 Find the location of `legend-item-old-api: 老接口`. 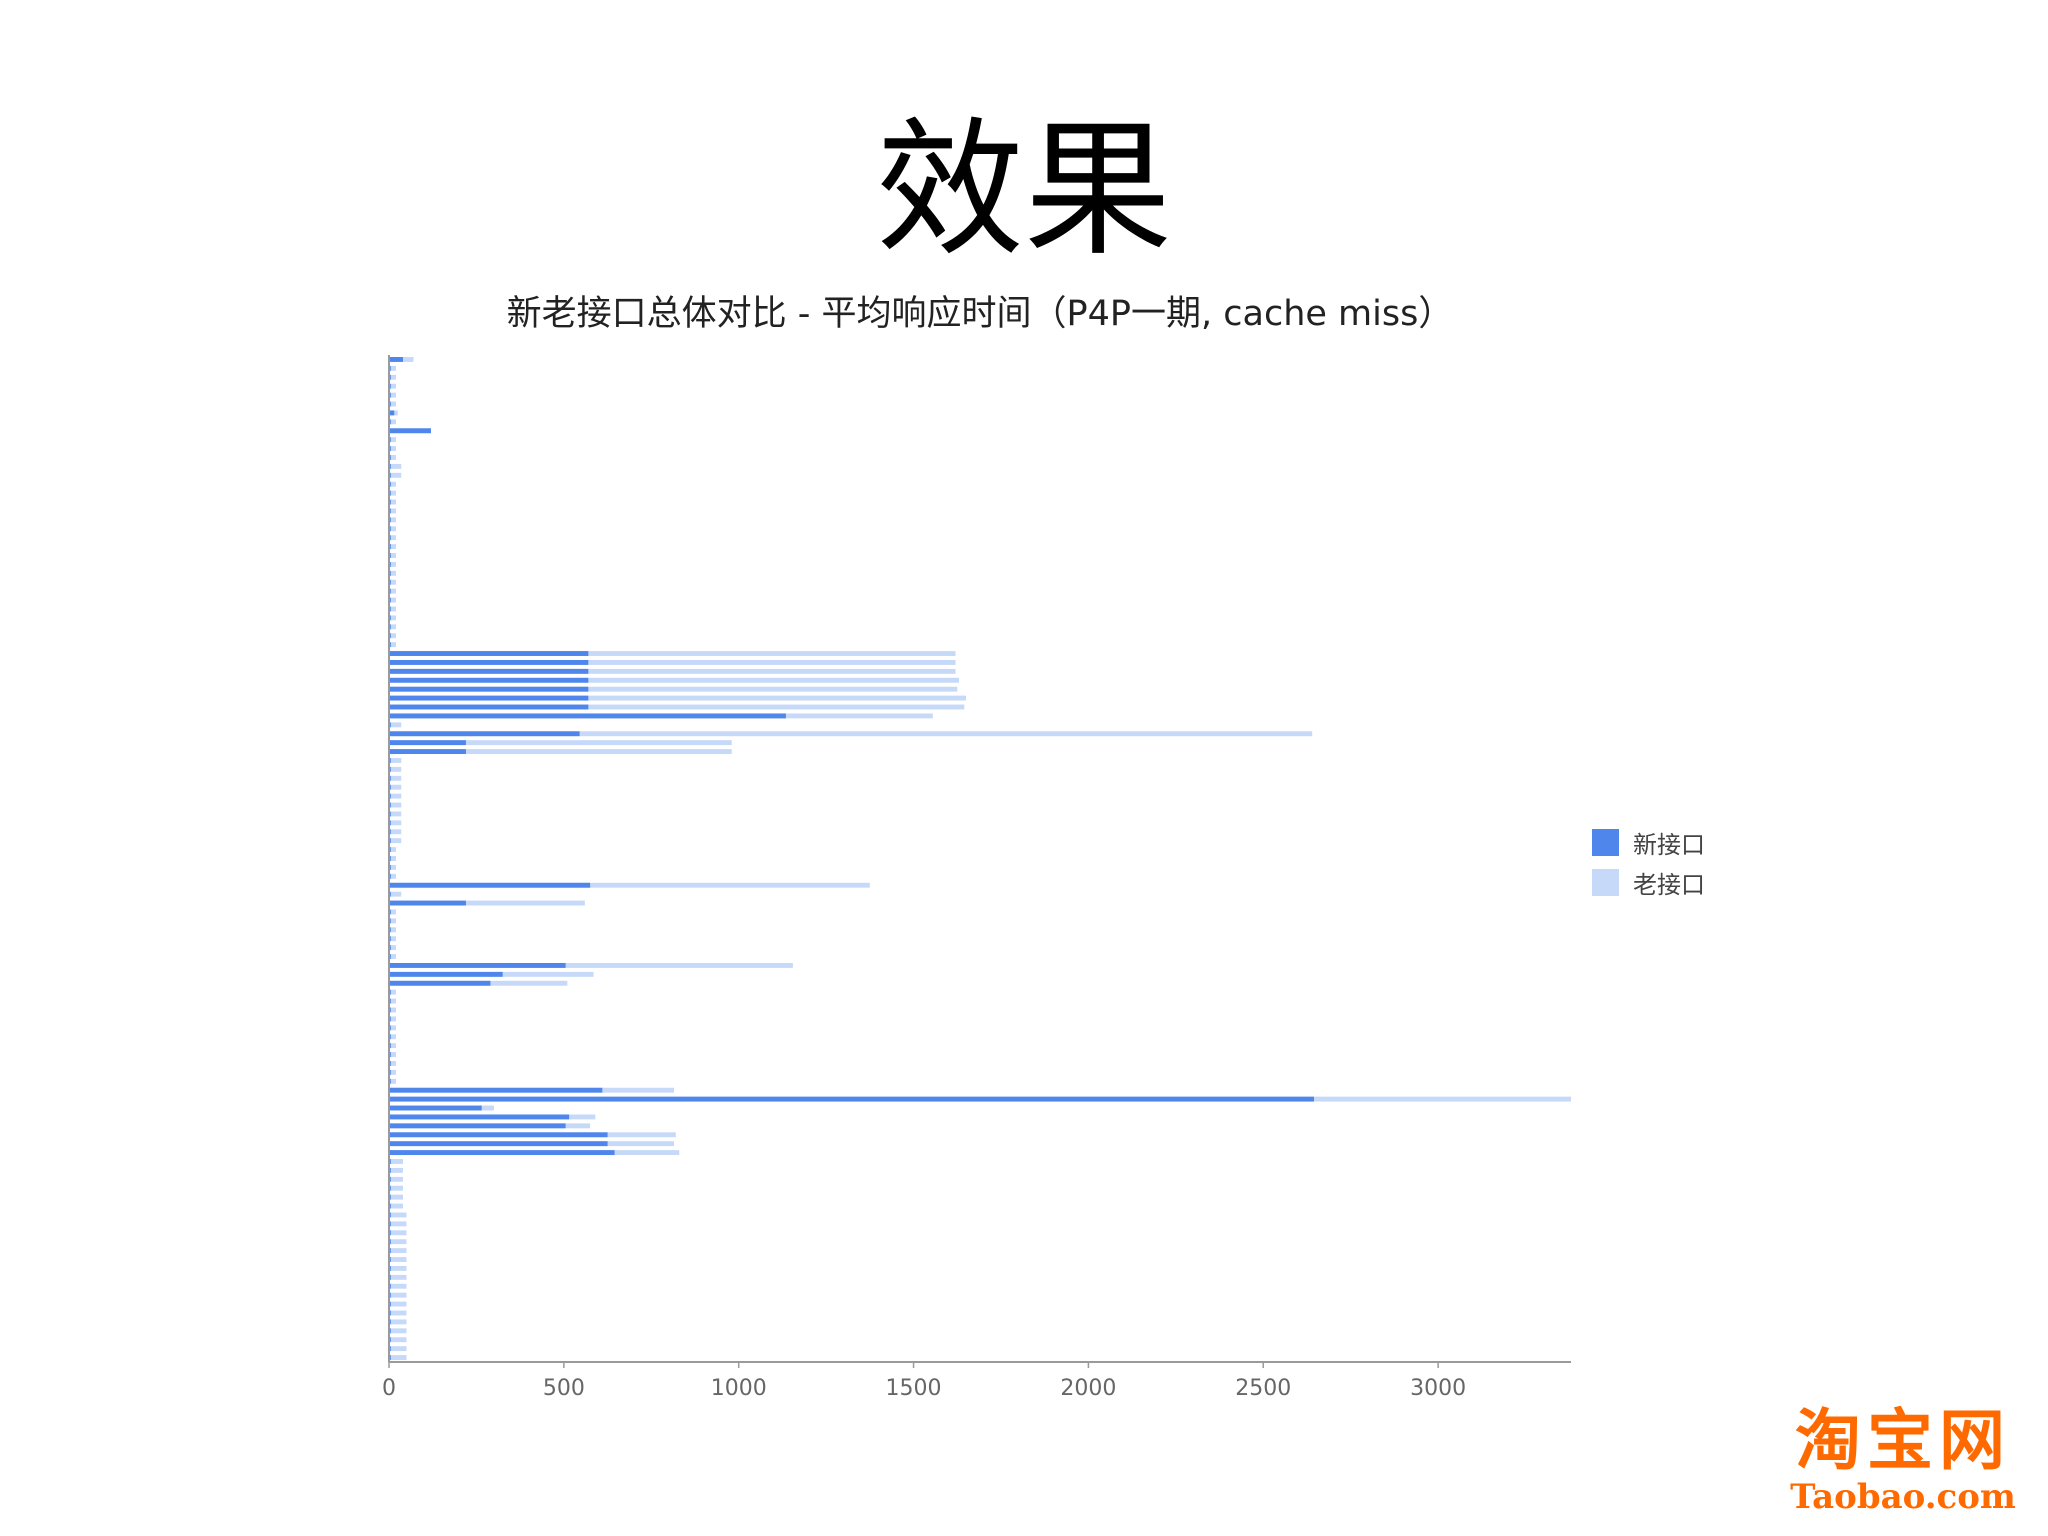

legend-item-old-api: 老接口 is located at coordinates (1648, 882).